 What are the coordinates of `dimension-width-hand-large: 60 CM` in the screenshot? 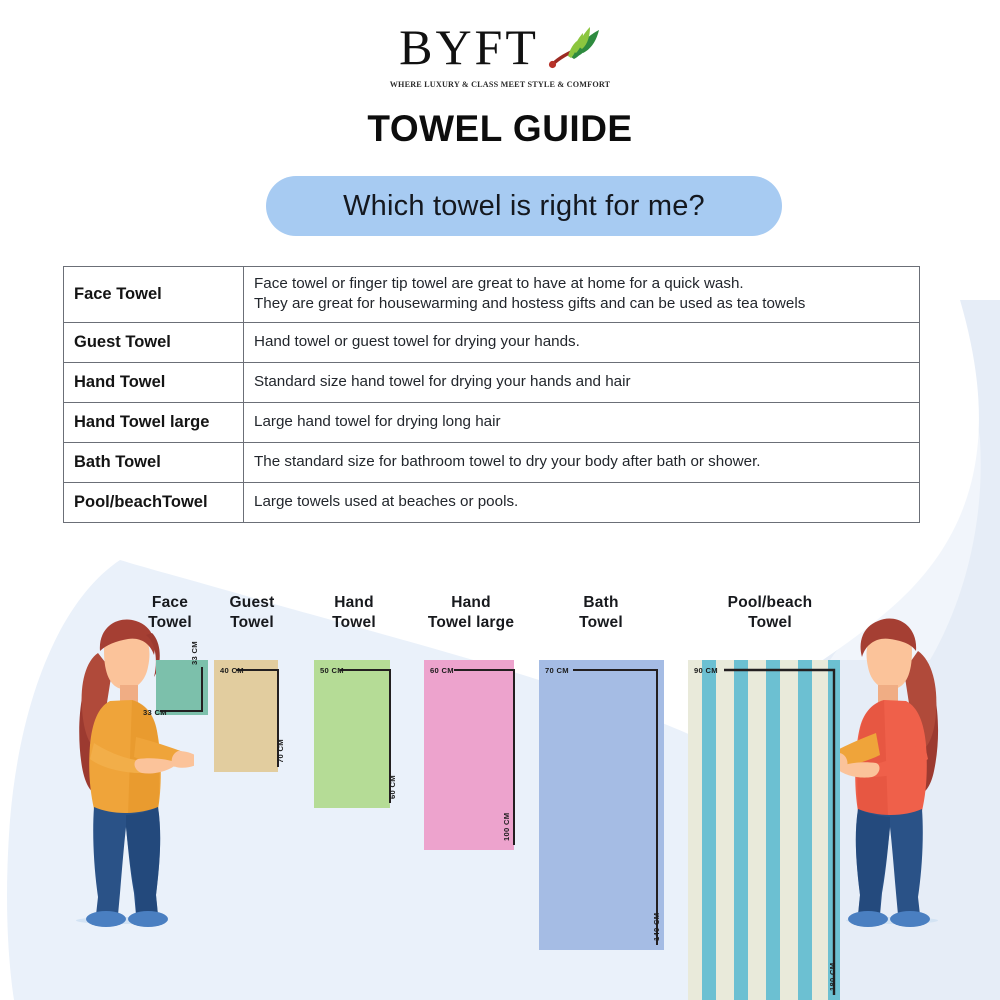 It's located at (442, 670).